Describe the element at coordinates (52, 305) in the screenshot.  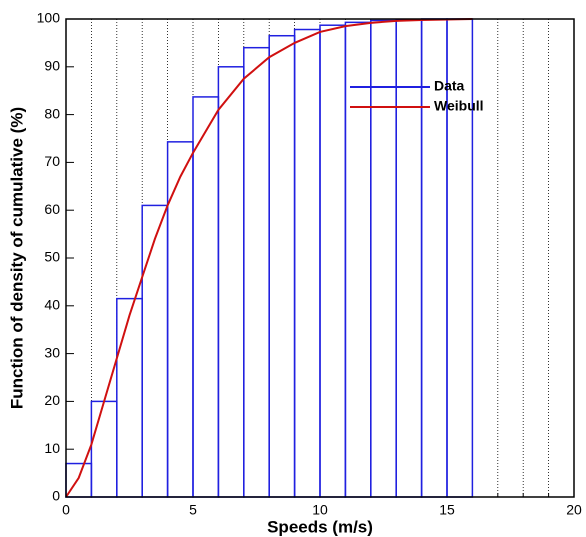
I see `y-tick-label: 40` at that location.